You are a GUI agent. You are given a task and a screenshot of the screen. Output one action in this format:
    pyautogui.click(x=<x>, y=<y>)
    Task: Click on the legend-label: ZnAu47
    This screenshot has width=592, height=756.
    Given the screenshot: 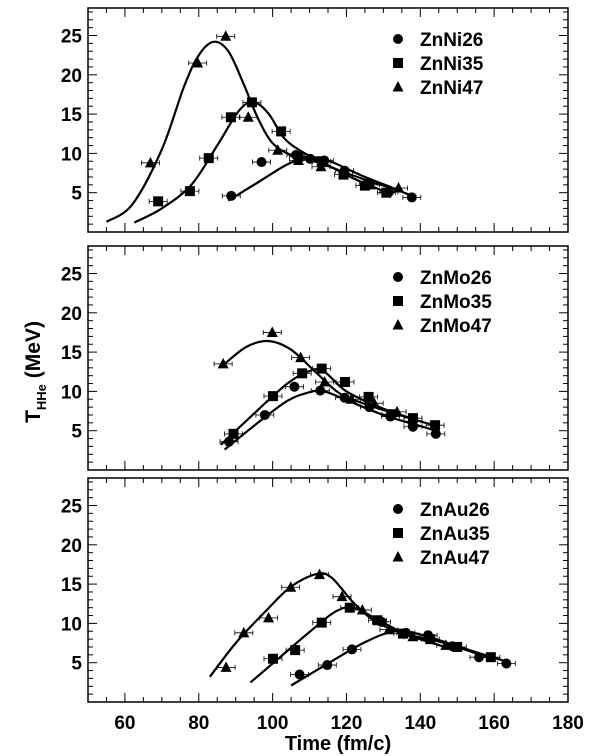 What is the action you would take?
    pyautogui.click(x=455, y=558)
    